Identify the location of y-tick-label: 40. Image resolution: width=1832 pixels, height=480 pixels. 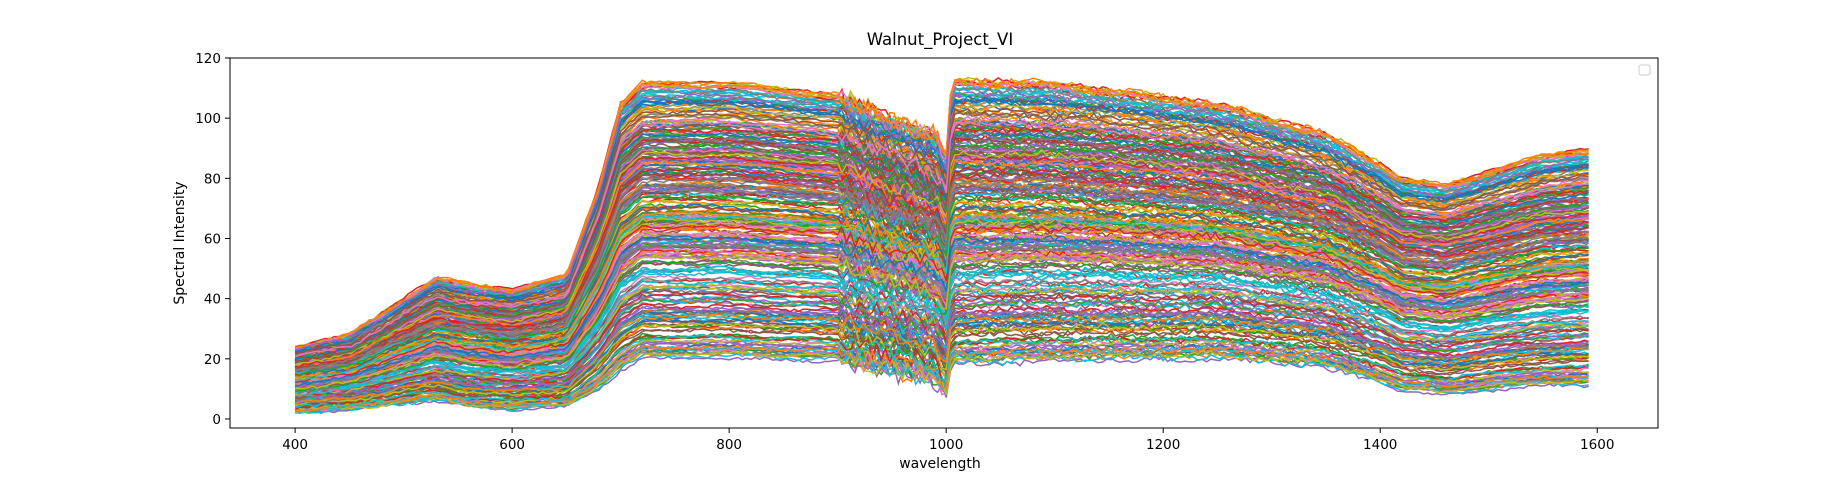
(212, 300).